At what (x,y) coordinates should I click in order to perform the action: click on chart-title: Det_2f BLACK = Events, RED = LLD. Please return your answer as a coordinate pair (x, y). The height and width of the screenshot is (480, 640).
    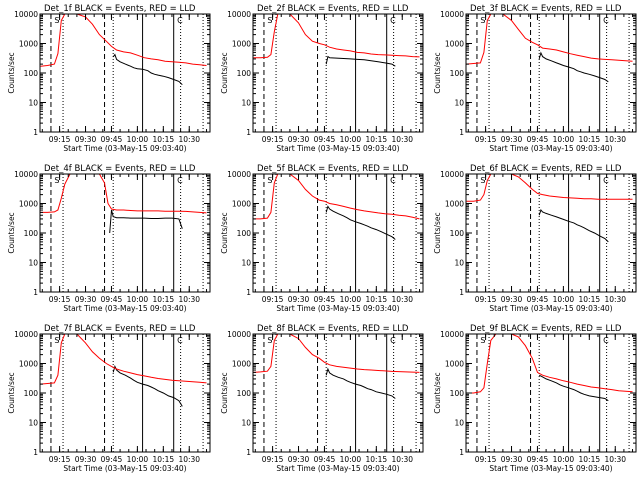
    Looking at the image, I should click on (333, 9).